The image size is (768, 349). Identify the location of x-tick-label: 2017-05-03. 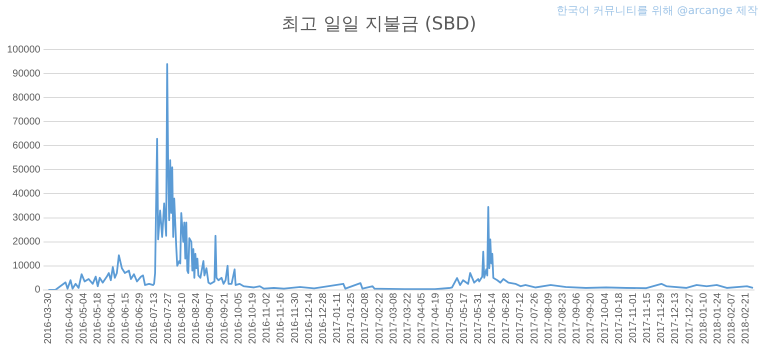
(450, 318).